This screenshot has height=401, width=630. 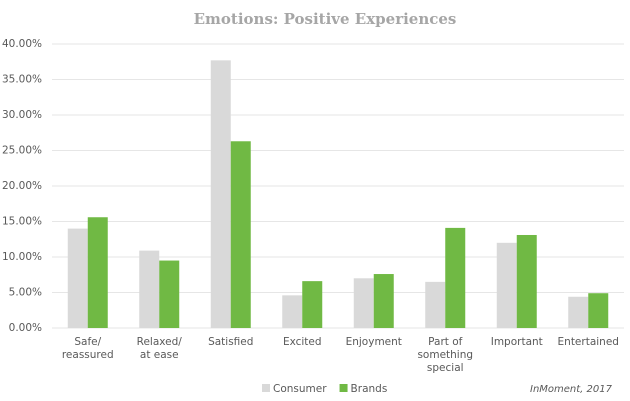 What do you see at coordinates (325, 19) in the screenshot?
I see `chart-title: Emotions: Positive Experiences` at bounding box center [325, 19].